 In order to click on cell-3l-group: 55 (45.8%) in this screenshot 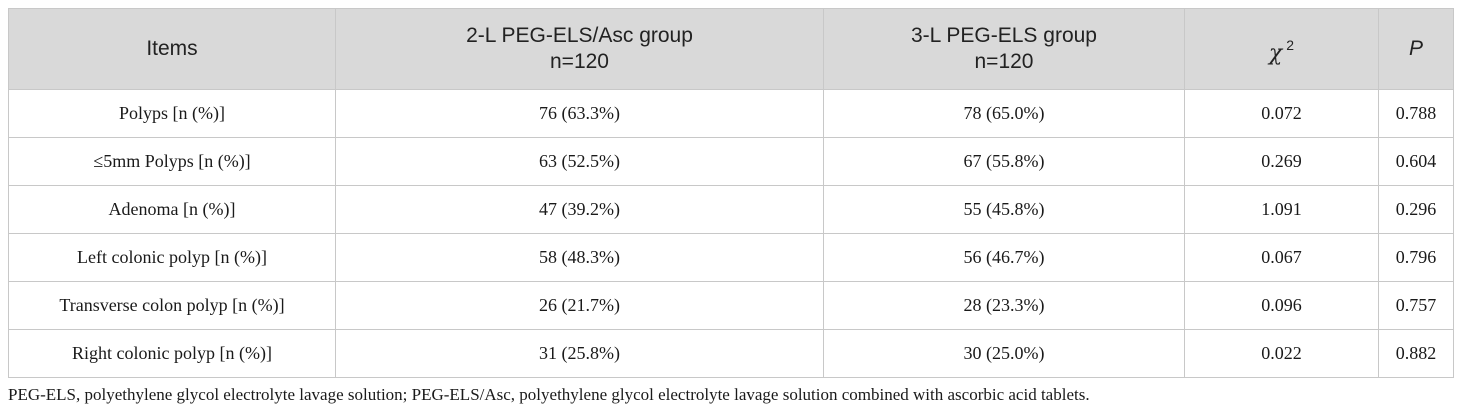, I will do `click(1004, 209)`.